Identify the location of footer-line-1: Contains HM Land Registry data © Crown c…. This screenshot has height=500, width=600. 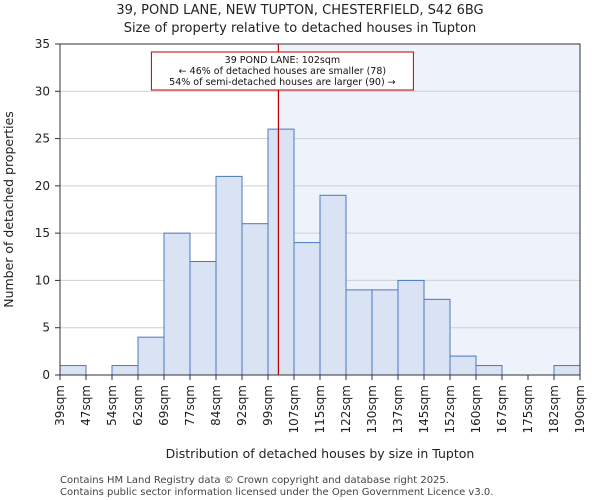
(254, 480).